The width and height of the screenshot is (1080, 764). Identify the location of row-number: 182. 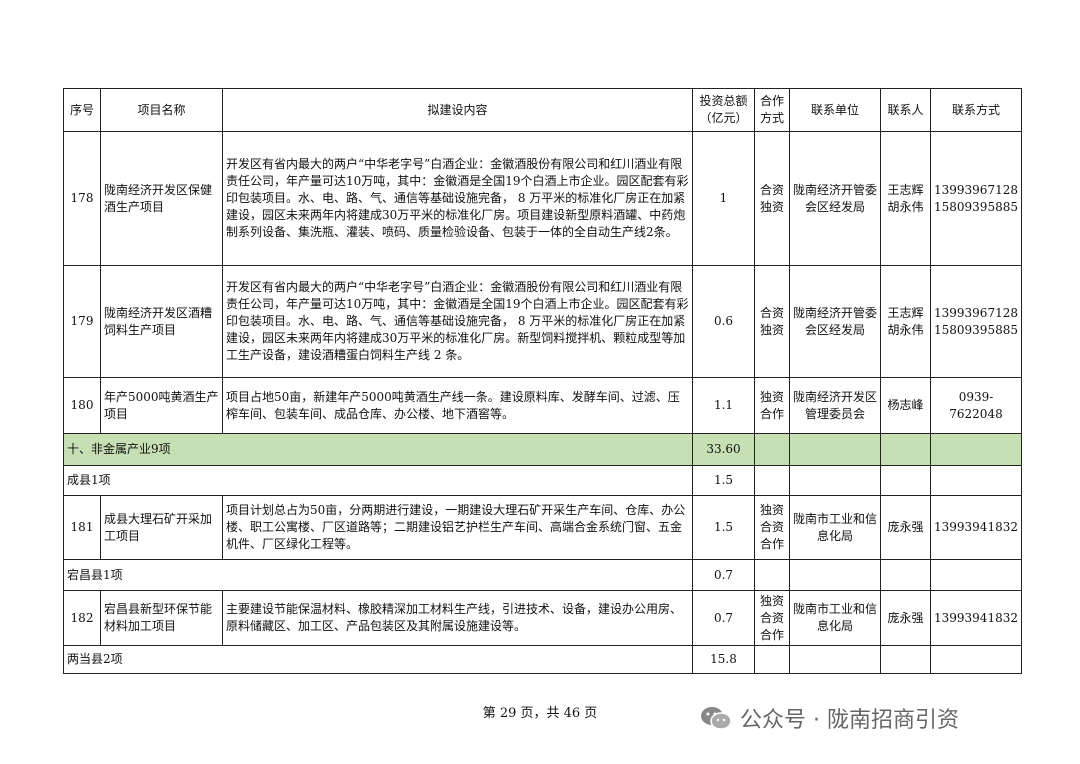
(82, 618).